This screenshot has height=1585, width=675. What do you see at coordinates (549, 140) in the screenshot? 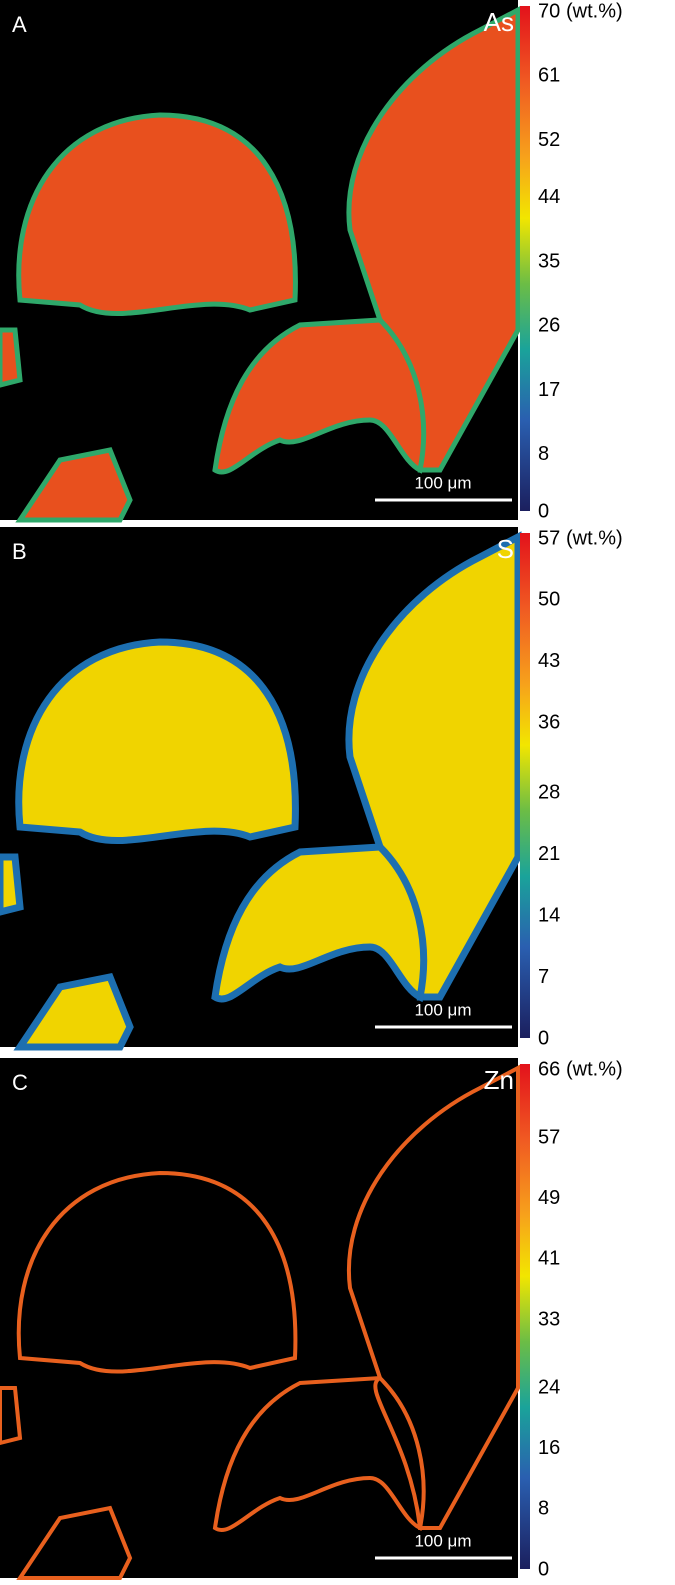
I see `colorbar-tick-label: 52` at bounding box center [549, 140].